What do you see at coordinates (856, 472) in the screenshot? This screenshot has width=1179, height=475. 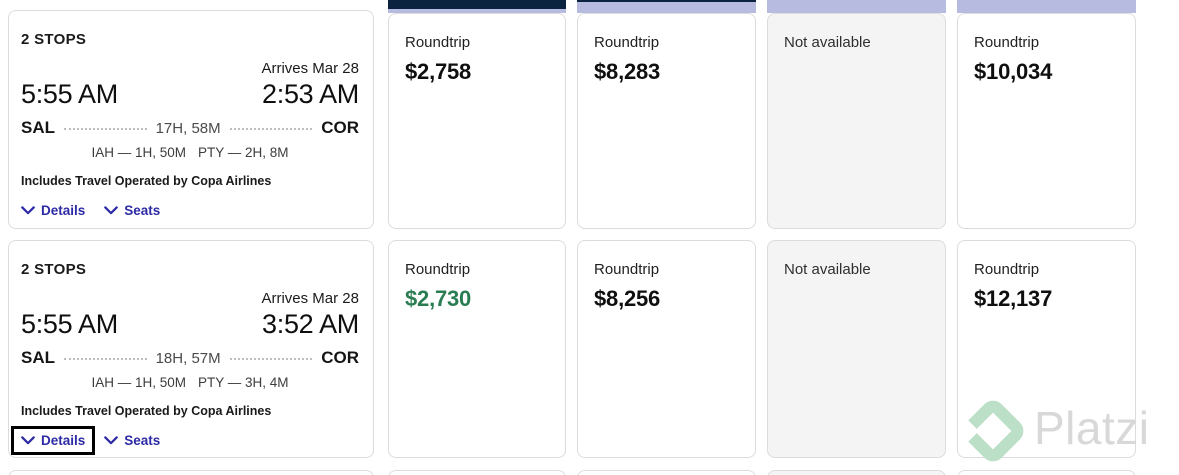 I see `fare-cell-partial-unavailable` at bounding box center [856, 472].